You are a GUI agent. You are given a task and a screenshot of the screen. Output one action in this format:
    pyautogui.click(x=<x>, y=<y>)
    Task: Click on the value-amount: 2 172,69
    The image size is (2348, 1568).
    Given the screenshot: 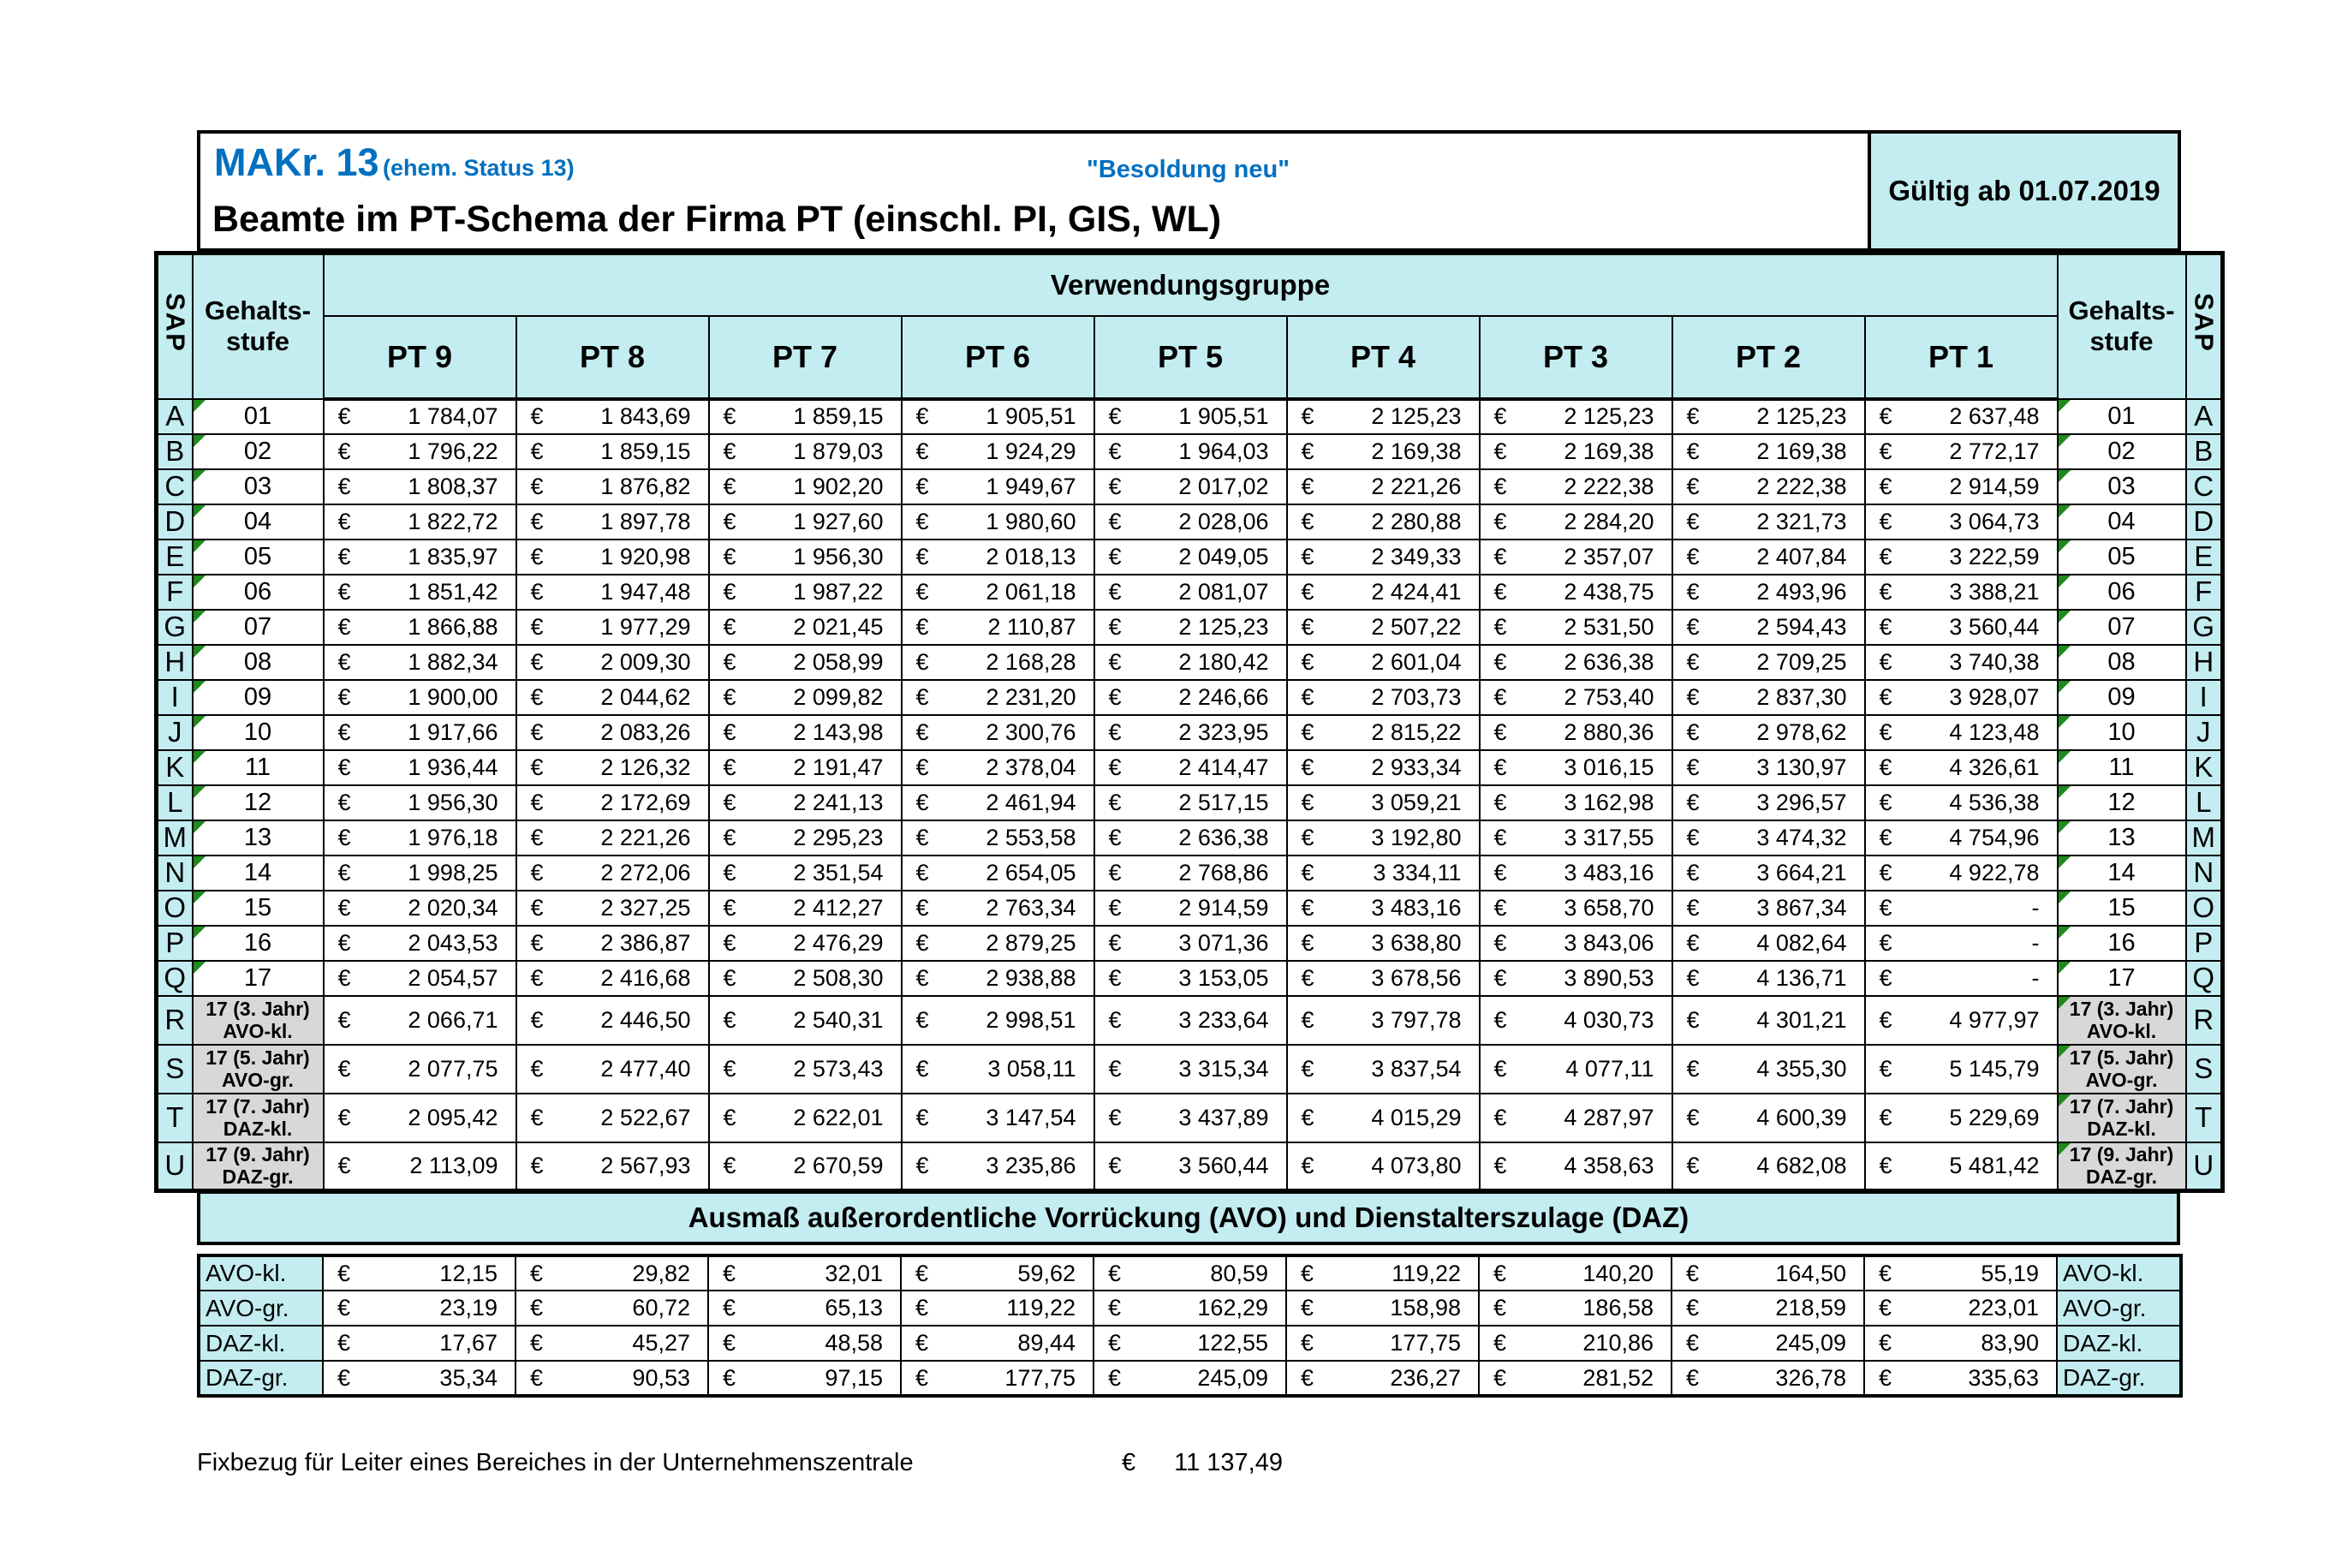 What is the action you would take?
    pyautogui.click(x=646, y=802)
    